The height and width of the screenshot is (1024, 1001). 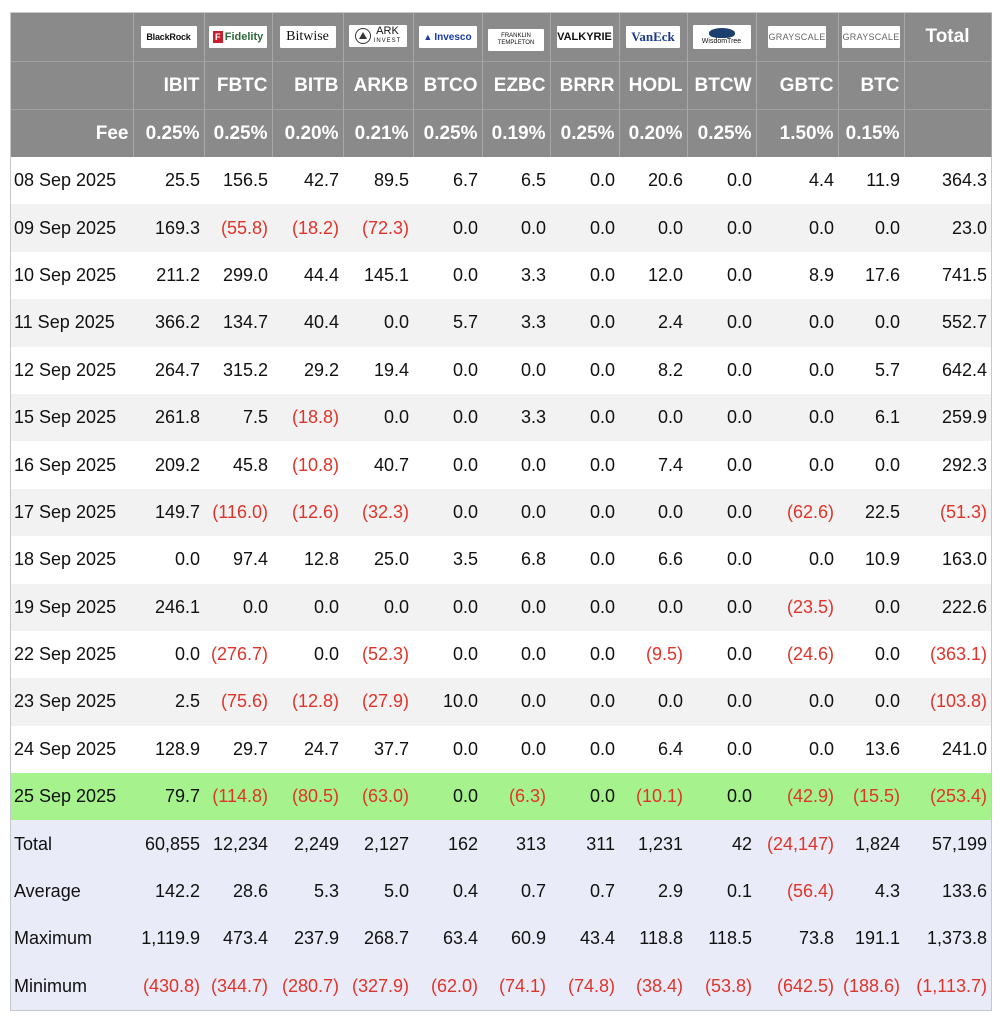 I want to click on row-total-cell: 133.6, so click(x=947, y=891).